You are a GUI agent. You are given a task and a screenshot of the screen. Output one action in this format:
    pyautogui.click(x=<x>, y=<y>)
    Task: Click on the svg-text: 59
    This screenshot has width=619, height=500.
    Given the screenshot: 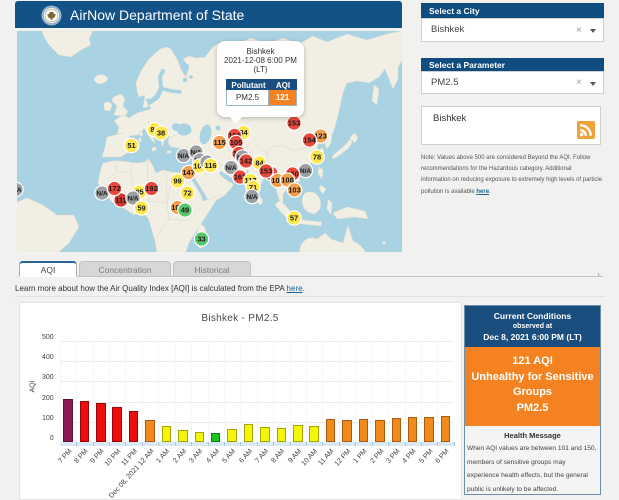 What is the action you would take?
    pyautogui.click(x=141, y=208)
    